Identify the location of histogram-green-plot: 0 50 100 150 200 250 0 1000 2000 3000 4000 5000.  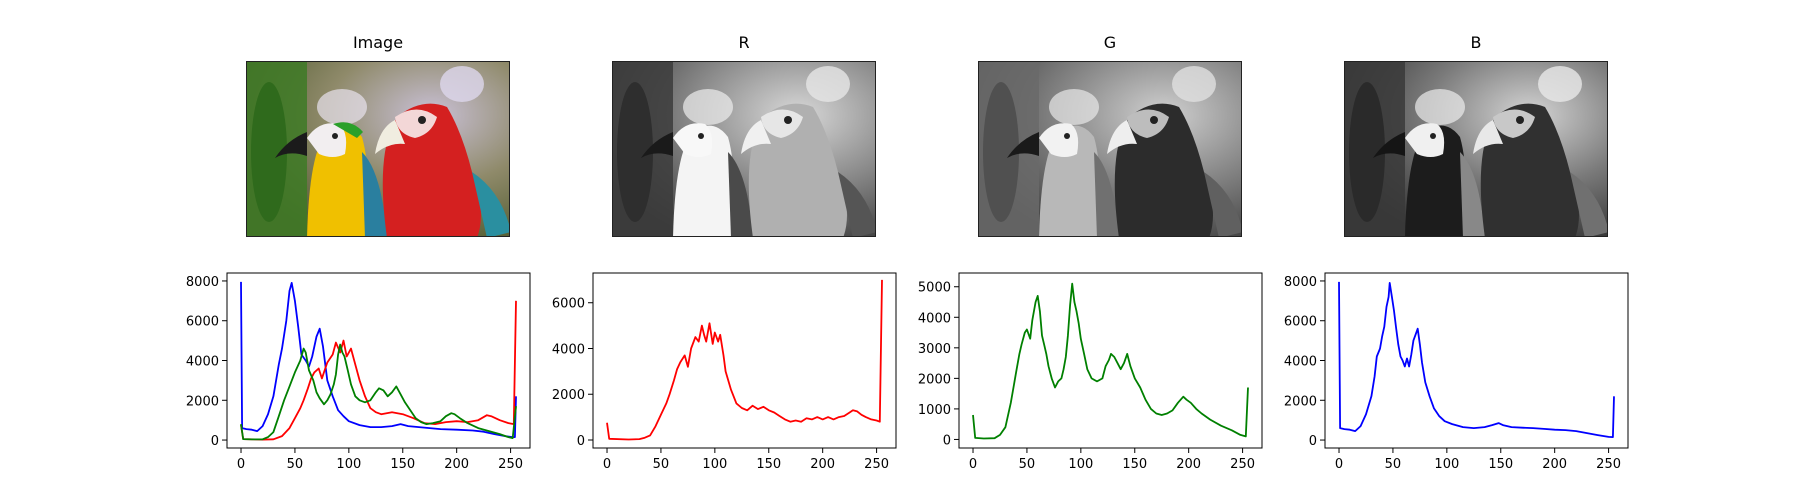
(1090, 372).